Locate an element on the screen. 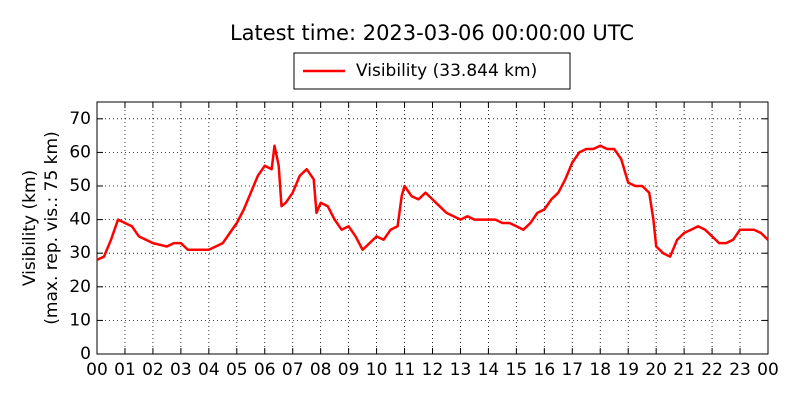 This screenshot has width=800, height=400. x-tick-label: 01 is located at coordinates (125, 370).